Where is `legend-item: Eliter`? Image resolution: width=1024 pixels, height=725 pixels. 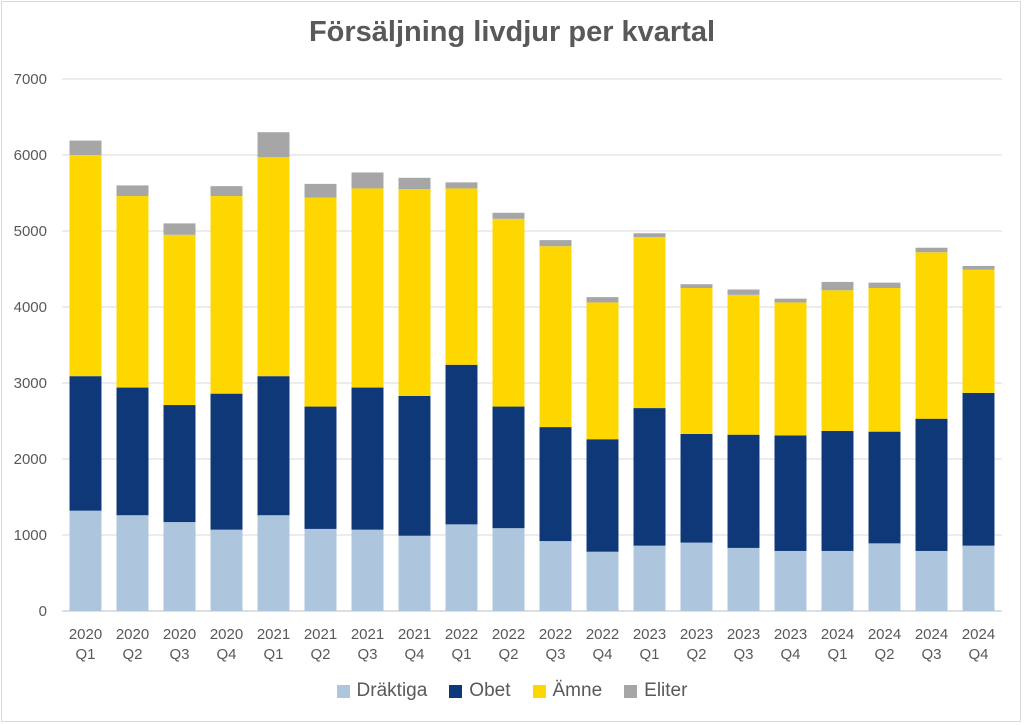 legend-item: Eliter is located at coordinates (655, 691).